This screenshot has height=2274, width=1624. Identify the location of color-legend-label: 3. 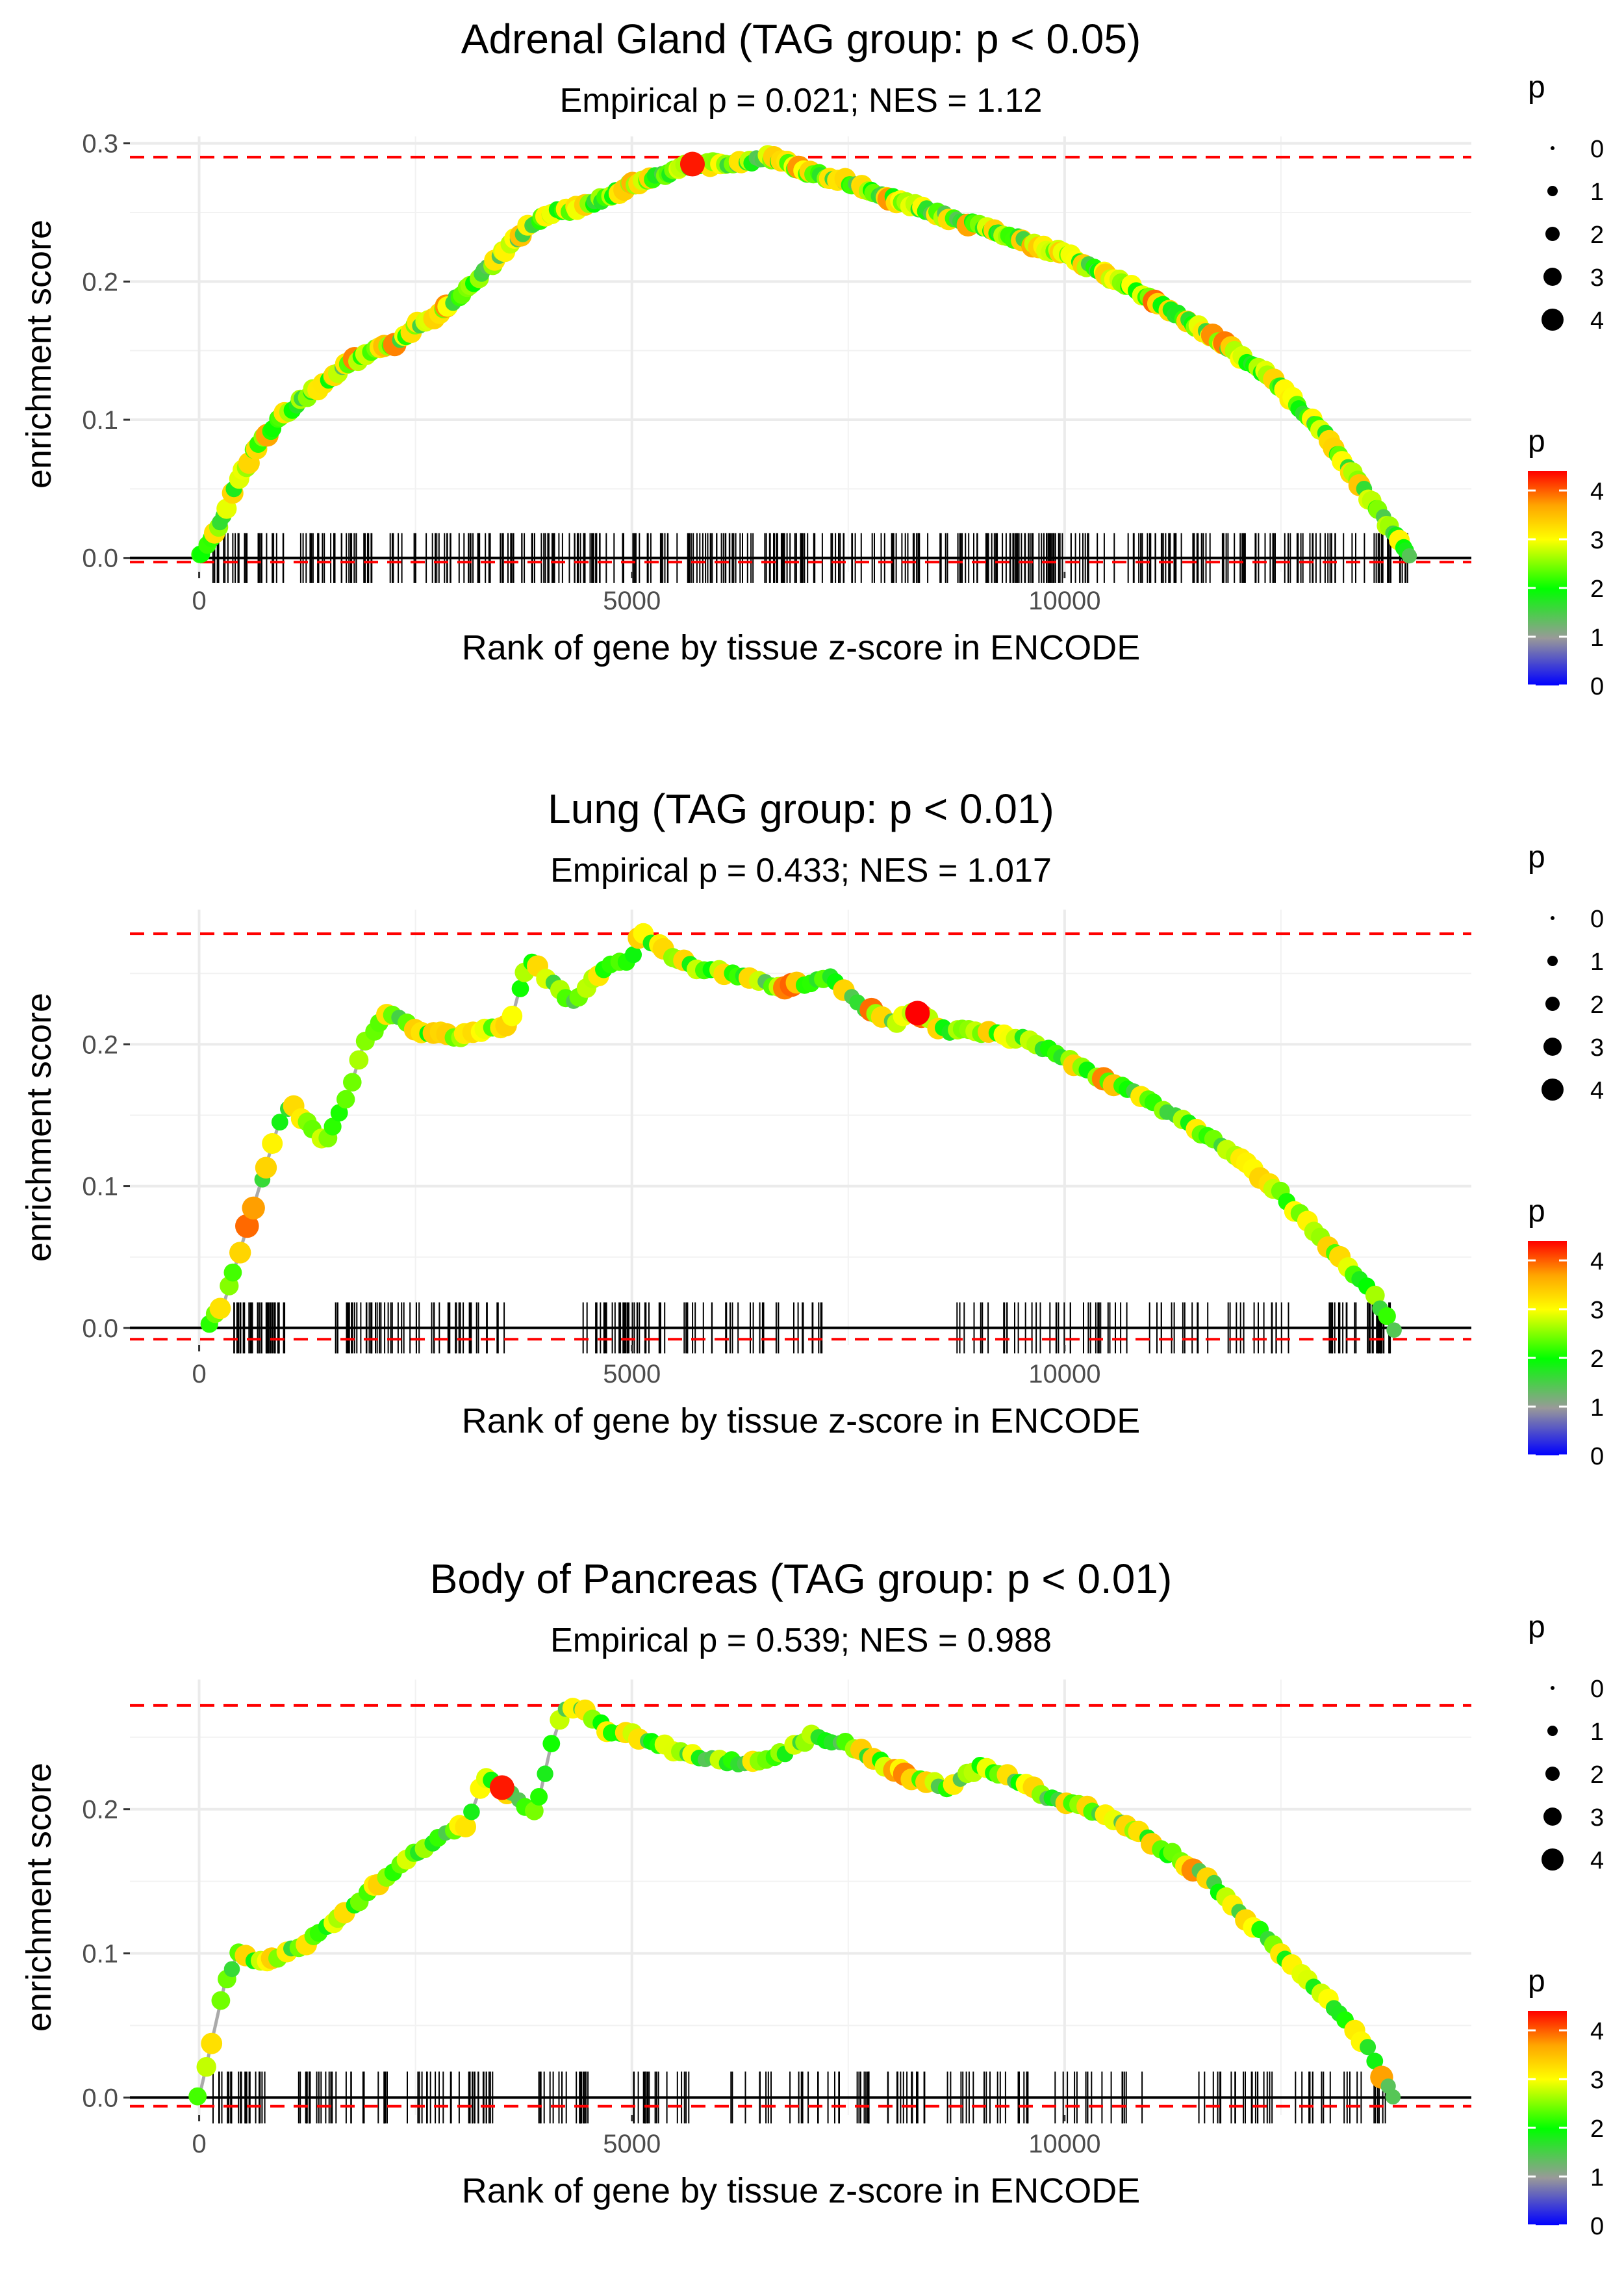
(1597, 540).